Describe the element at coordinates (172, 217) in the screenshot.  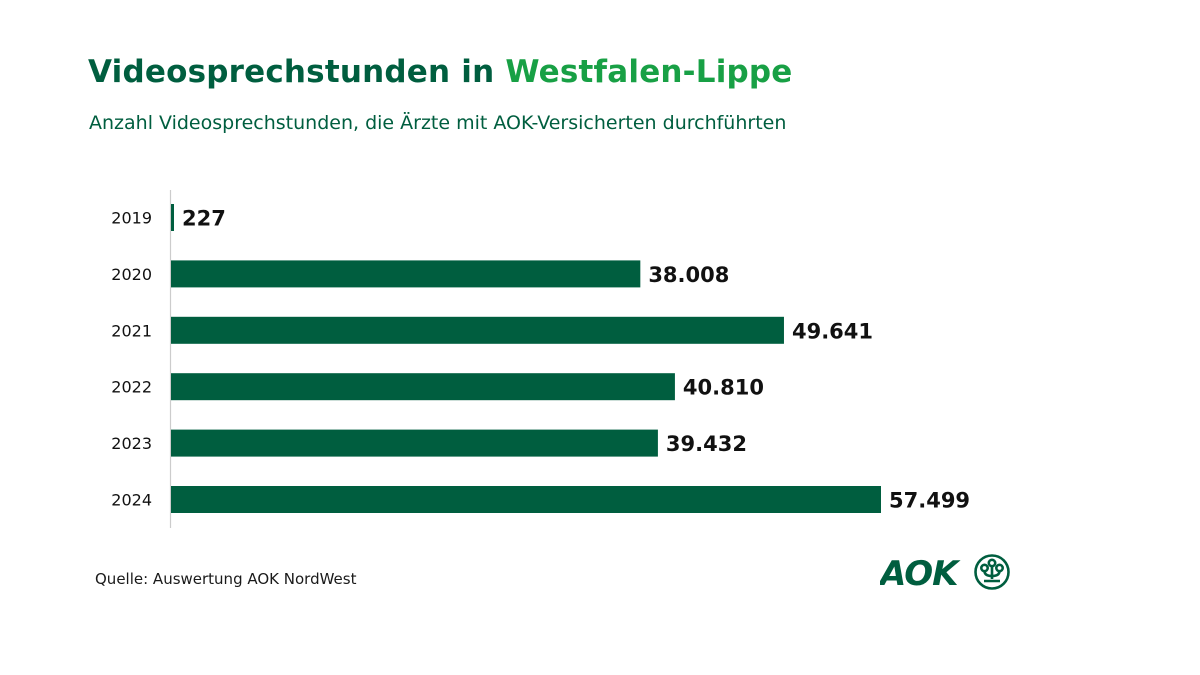
I see `bar-2019` at that location.